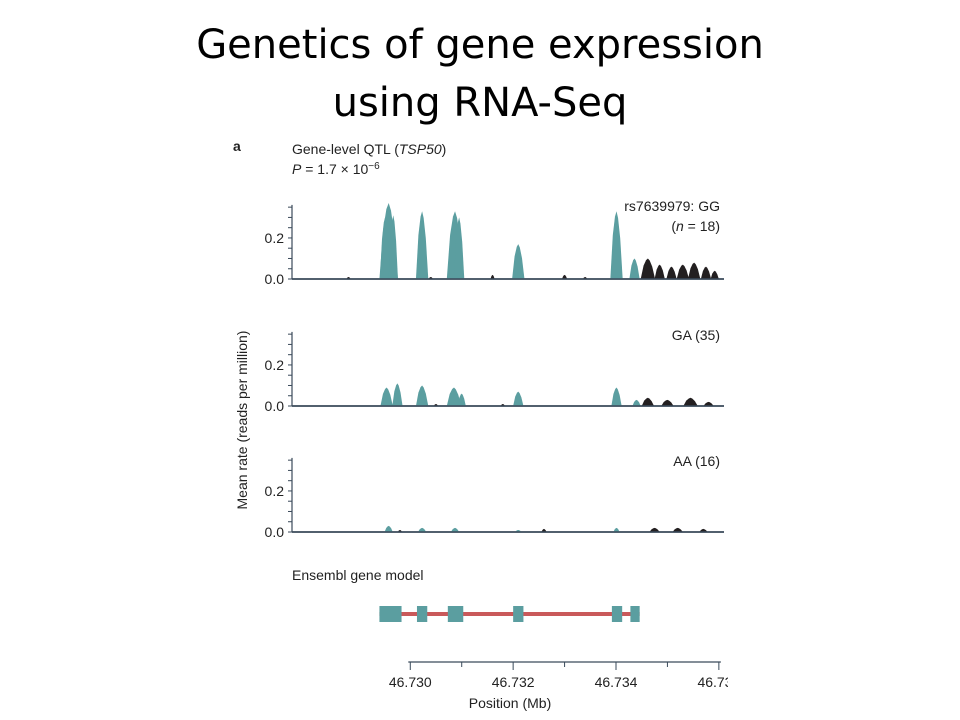 The width and height of the screenshot is (960, 720). Describe the element at coordinates (480, 103) in the screenshot. I see `slide-title-line-2: using RNA-Seq` at that location.